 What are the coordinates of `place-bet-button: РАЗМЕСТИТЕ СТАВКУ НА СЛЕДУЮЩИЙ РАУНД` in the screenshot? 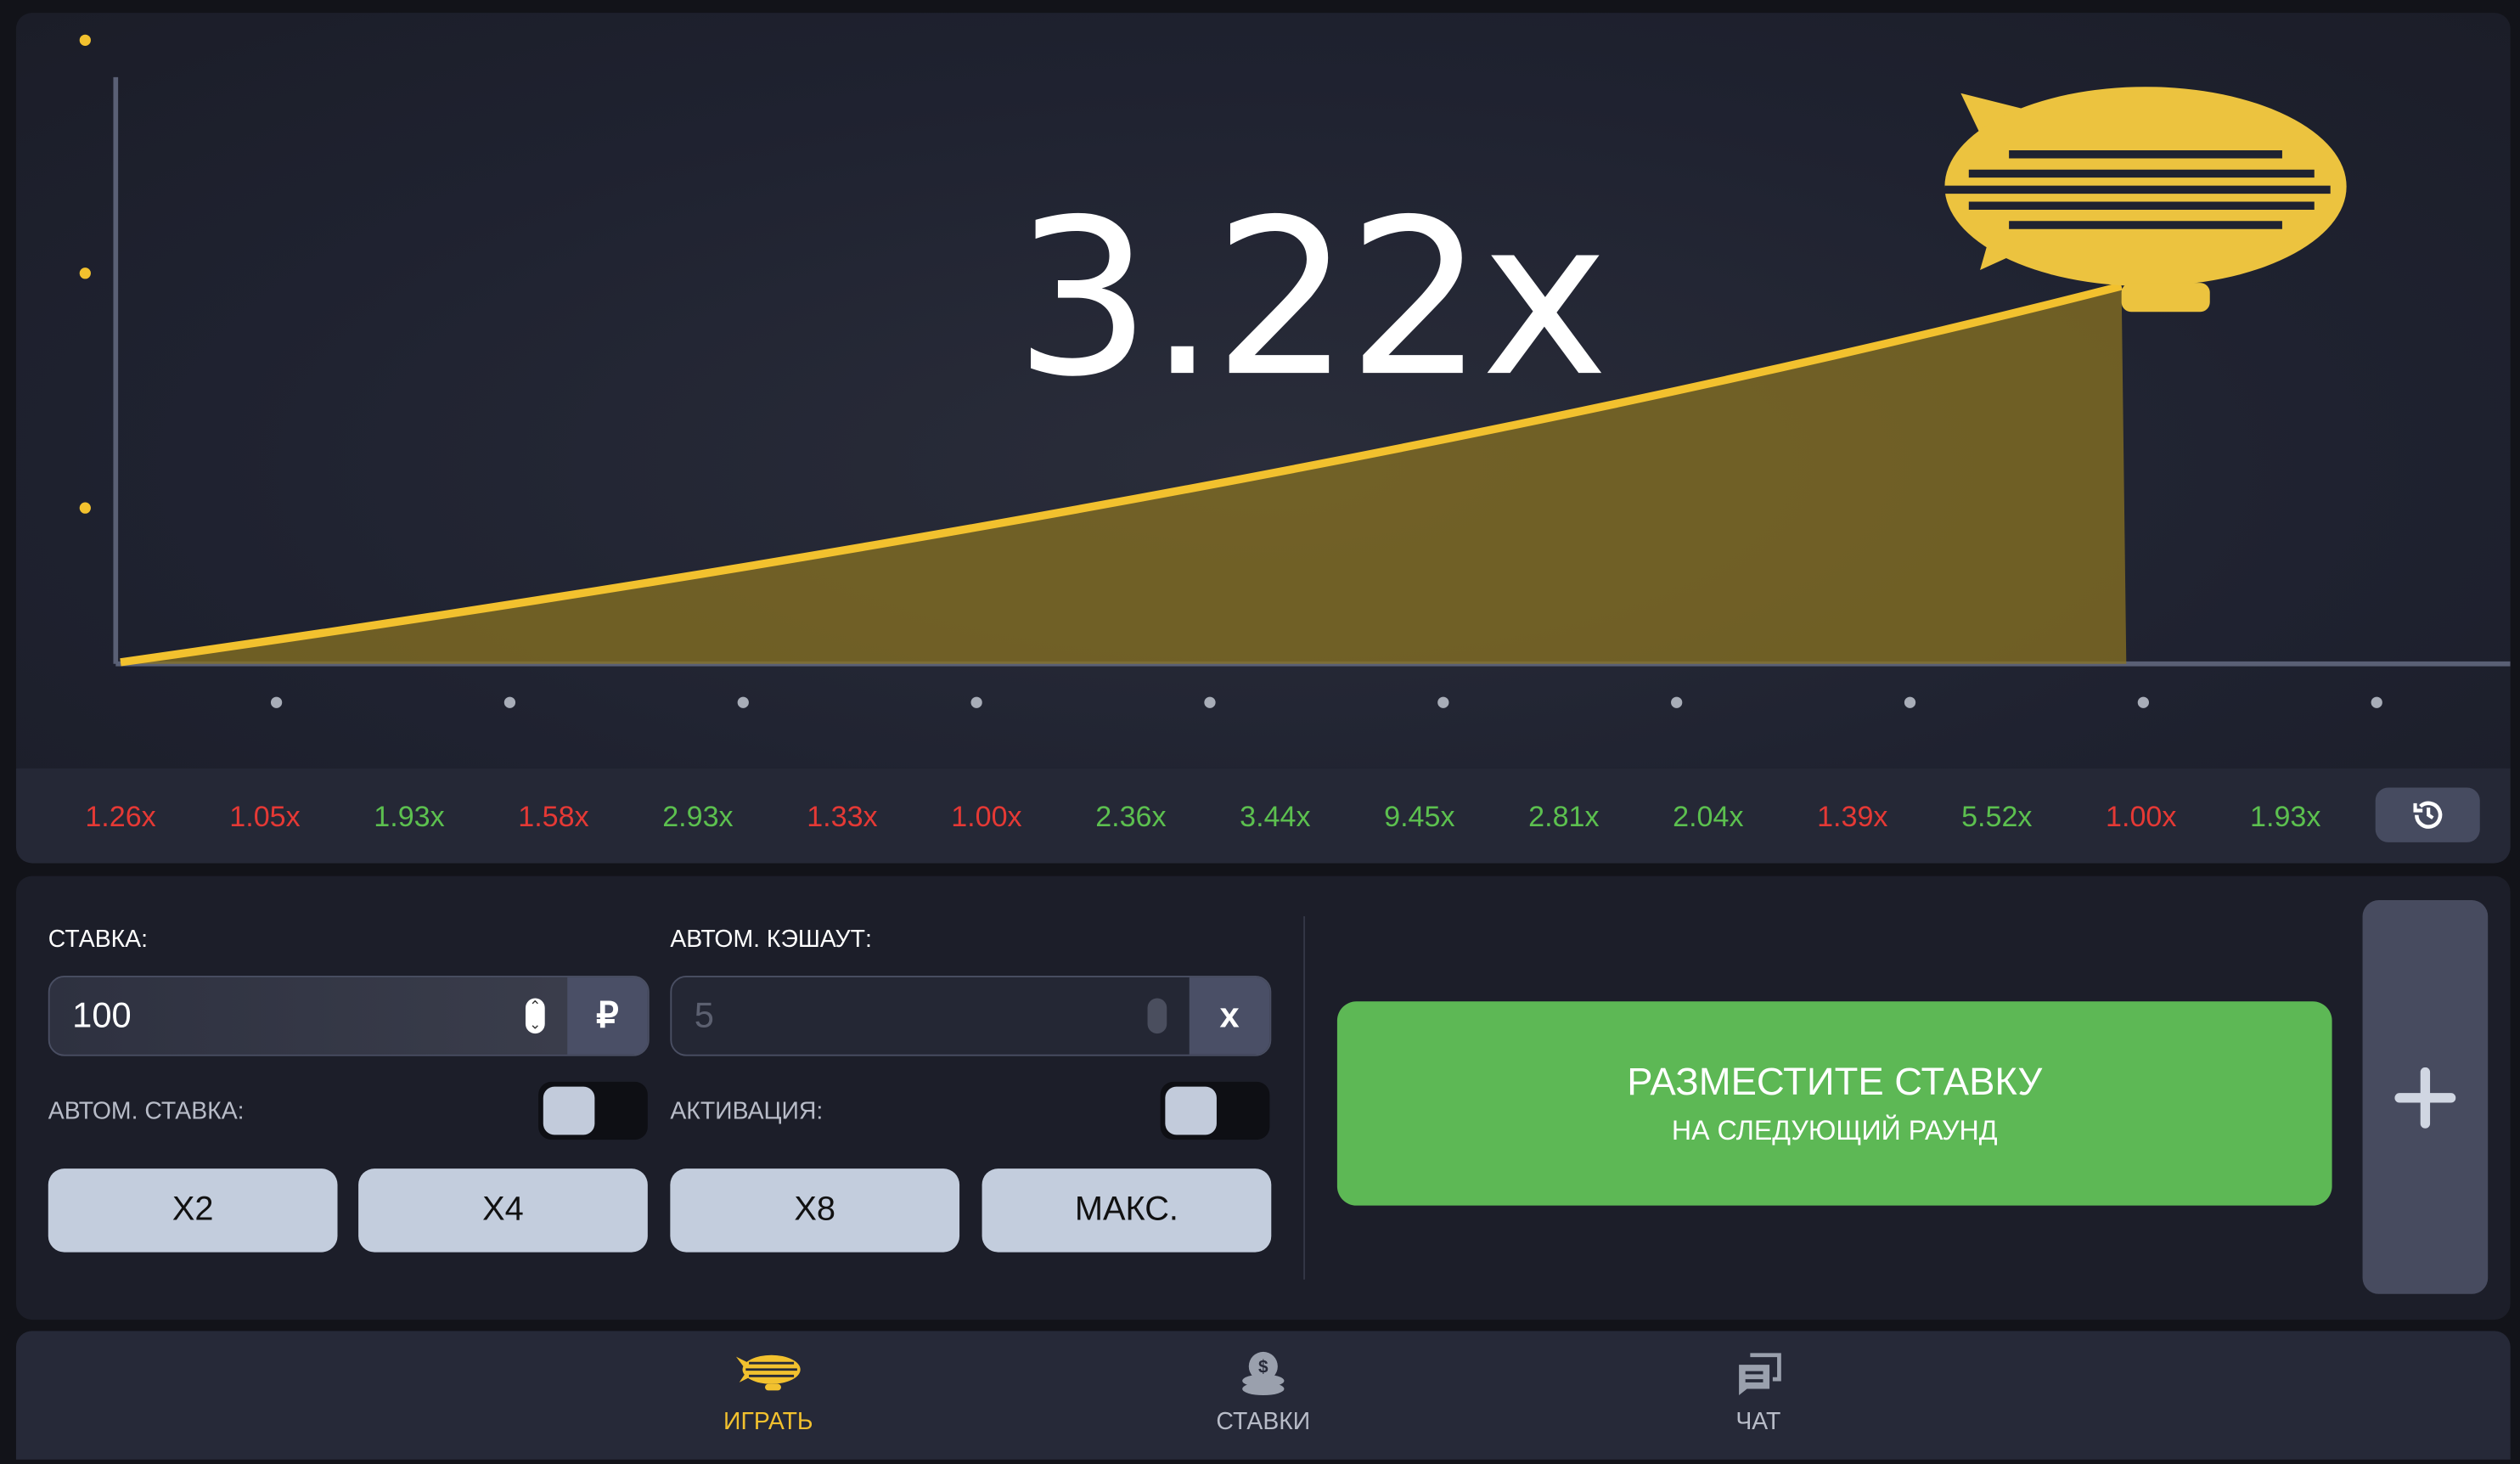 It's located at (1834, 1103).